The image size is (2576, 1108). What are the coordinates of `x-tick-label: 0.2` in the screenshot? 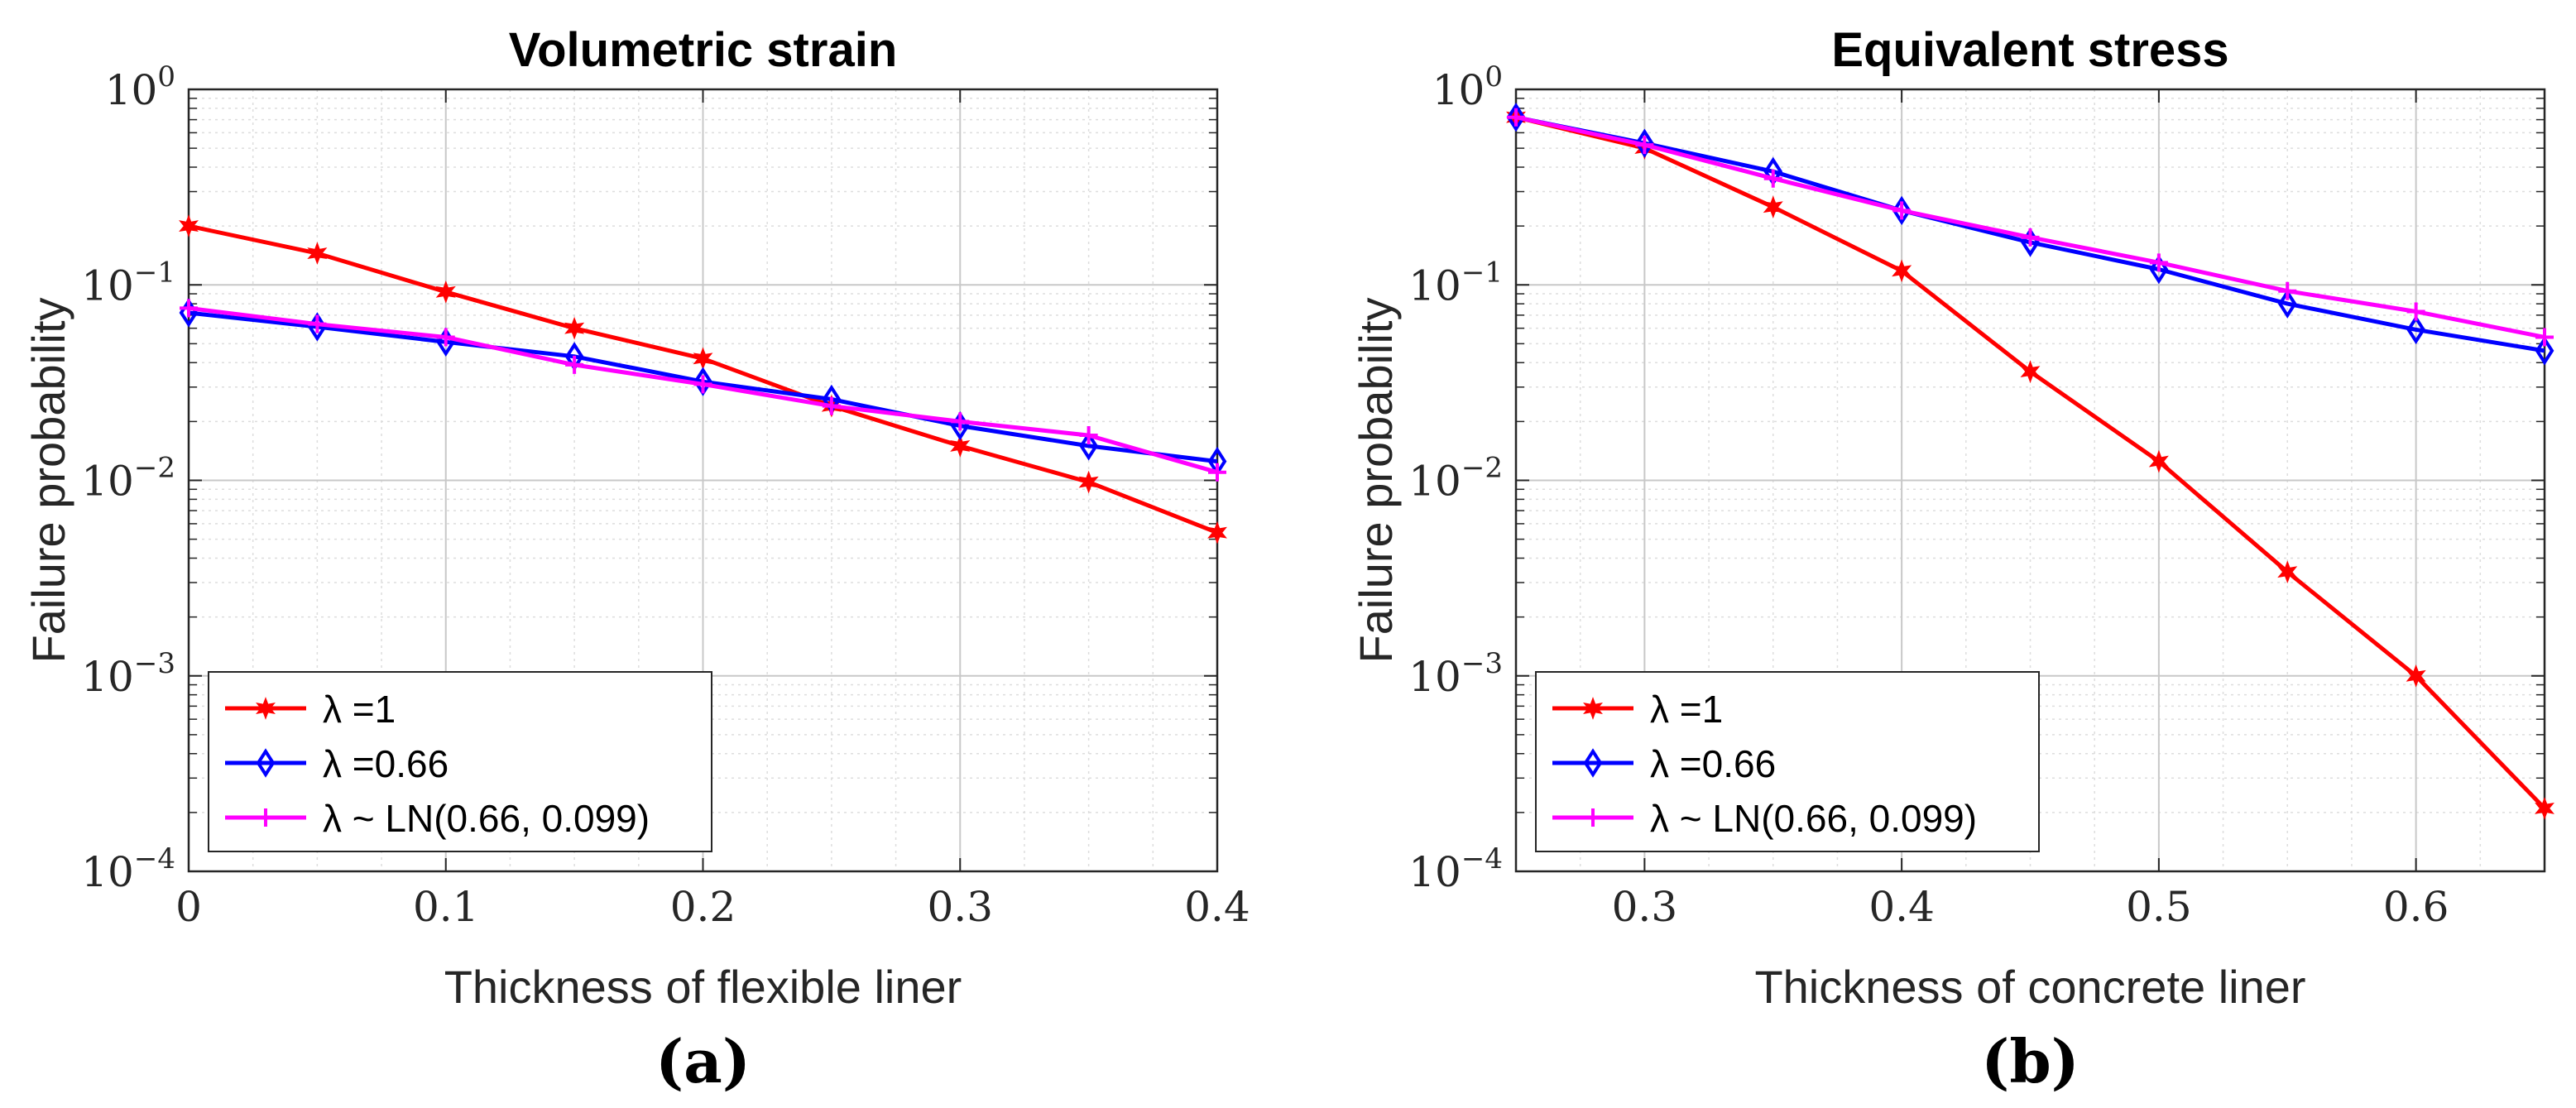 It's located at (703, 907).